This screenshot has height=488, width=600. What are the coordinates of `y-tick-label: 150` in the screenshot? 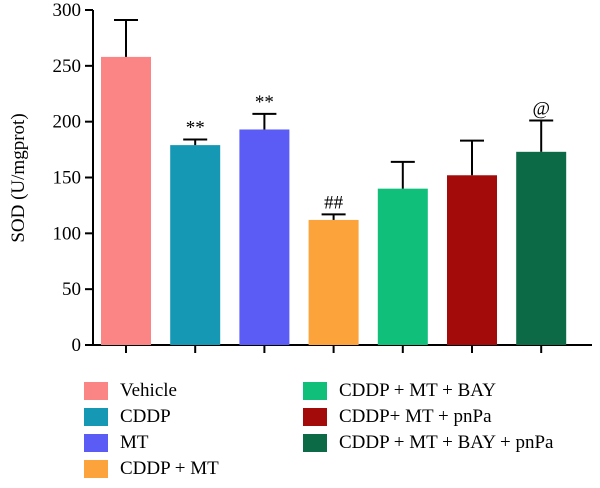 It's located at (67, 178).